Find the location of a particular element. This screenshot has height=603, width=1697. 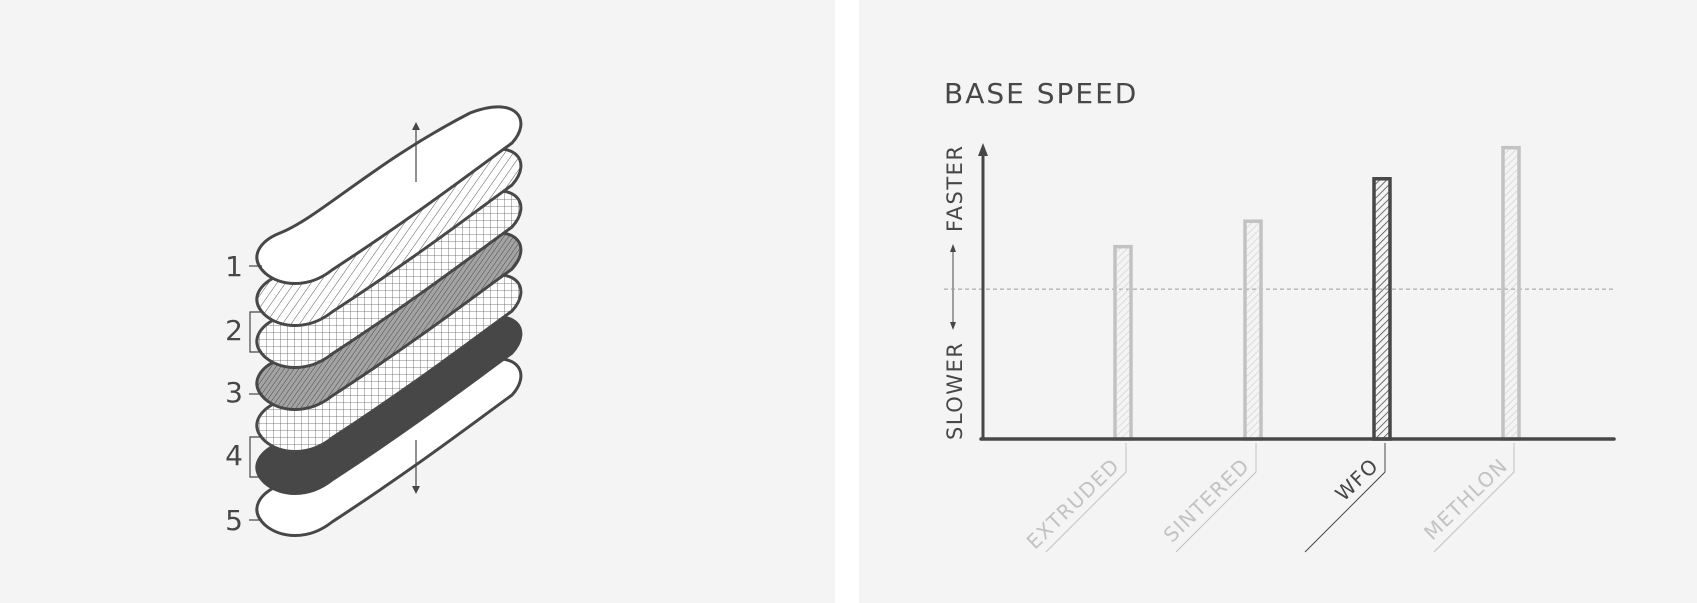

label-leader-wfo is located at coordinates (1345, 498).